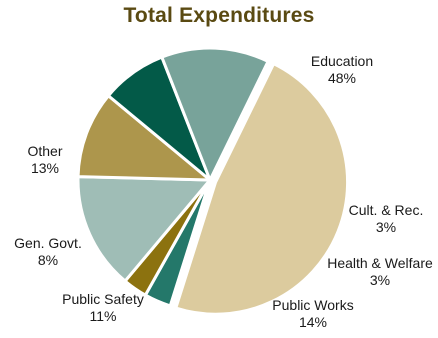 The image size is (438, 338). What do you see at coordinates (44, 151) in the screenshot?
I see `slice-name-text: Other` at bounding box center [44, 151].